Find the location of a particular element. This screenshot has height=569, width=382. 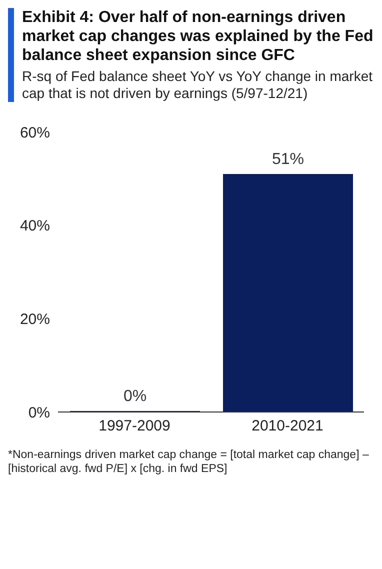

y-tick-label: 60% is located at coordinates (35, 133).